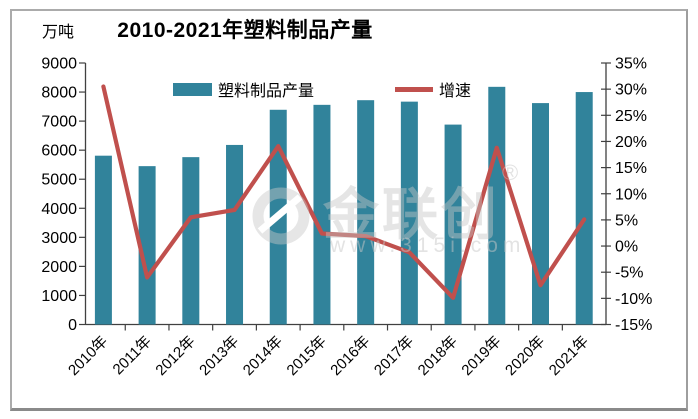 Image resolution: width=698 pixels, height=419 pixels. I want to click on right-axis-tick-label: 10%, so click(631, 194).